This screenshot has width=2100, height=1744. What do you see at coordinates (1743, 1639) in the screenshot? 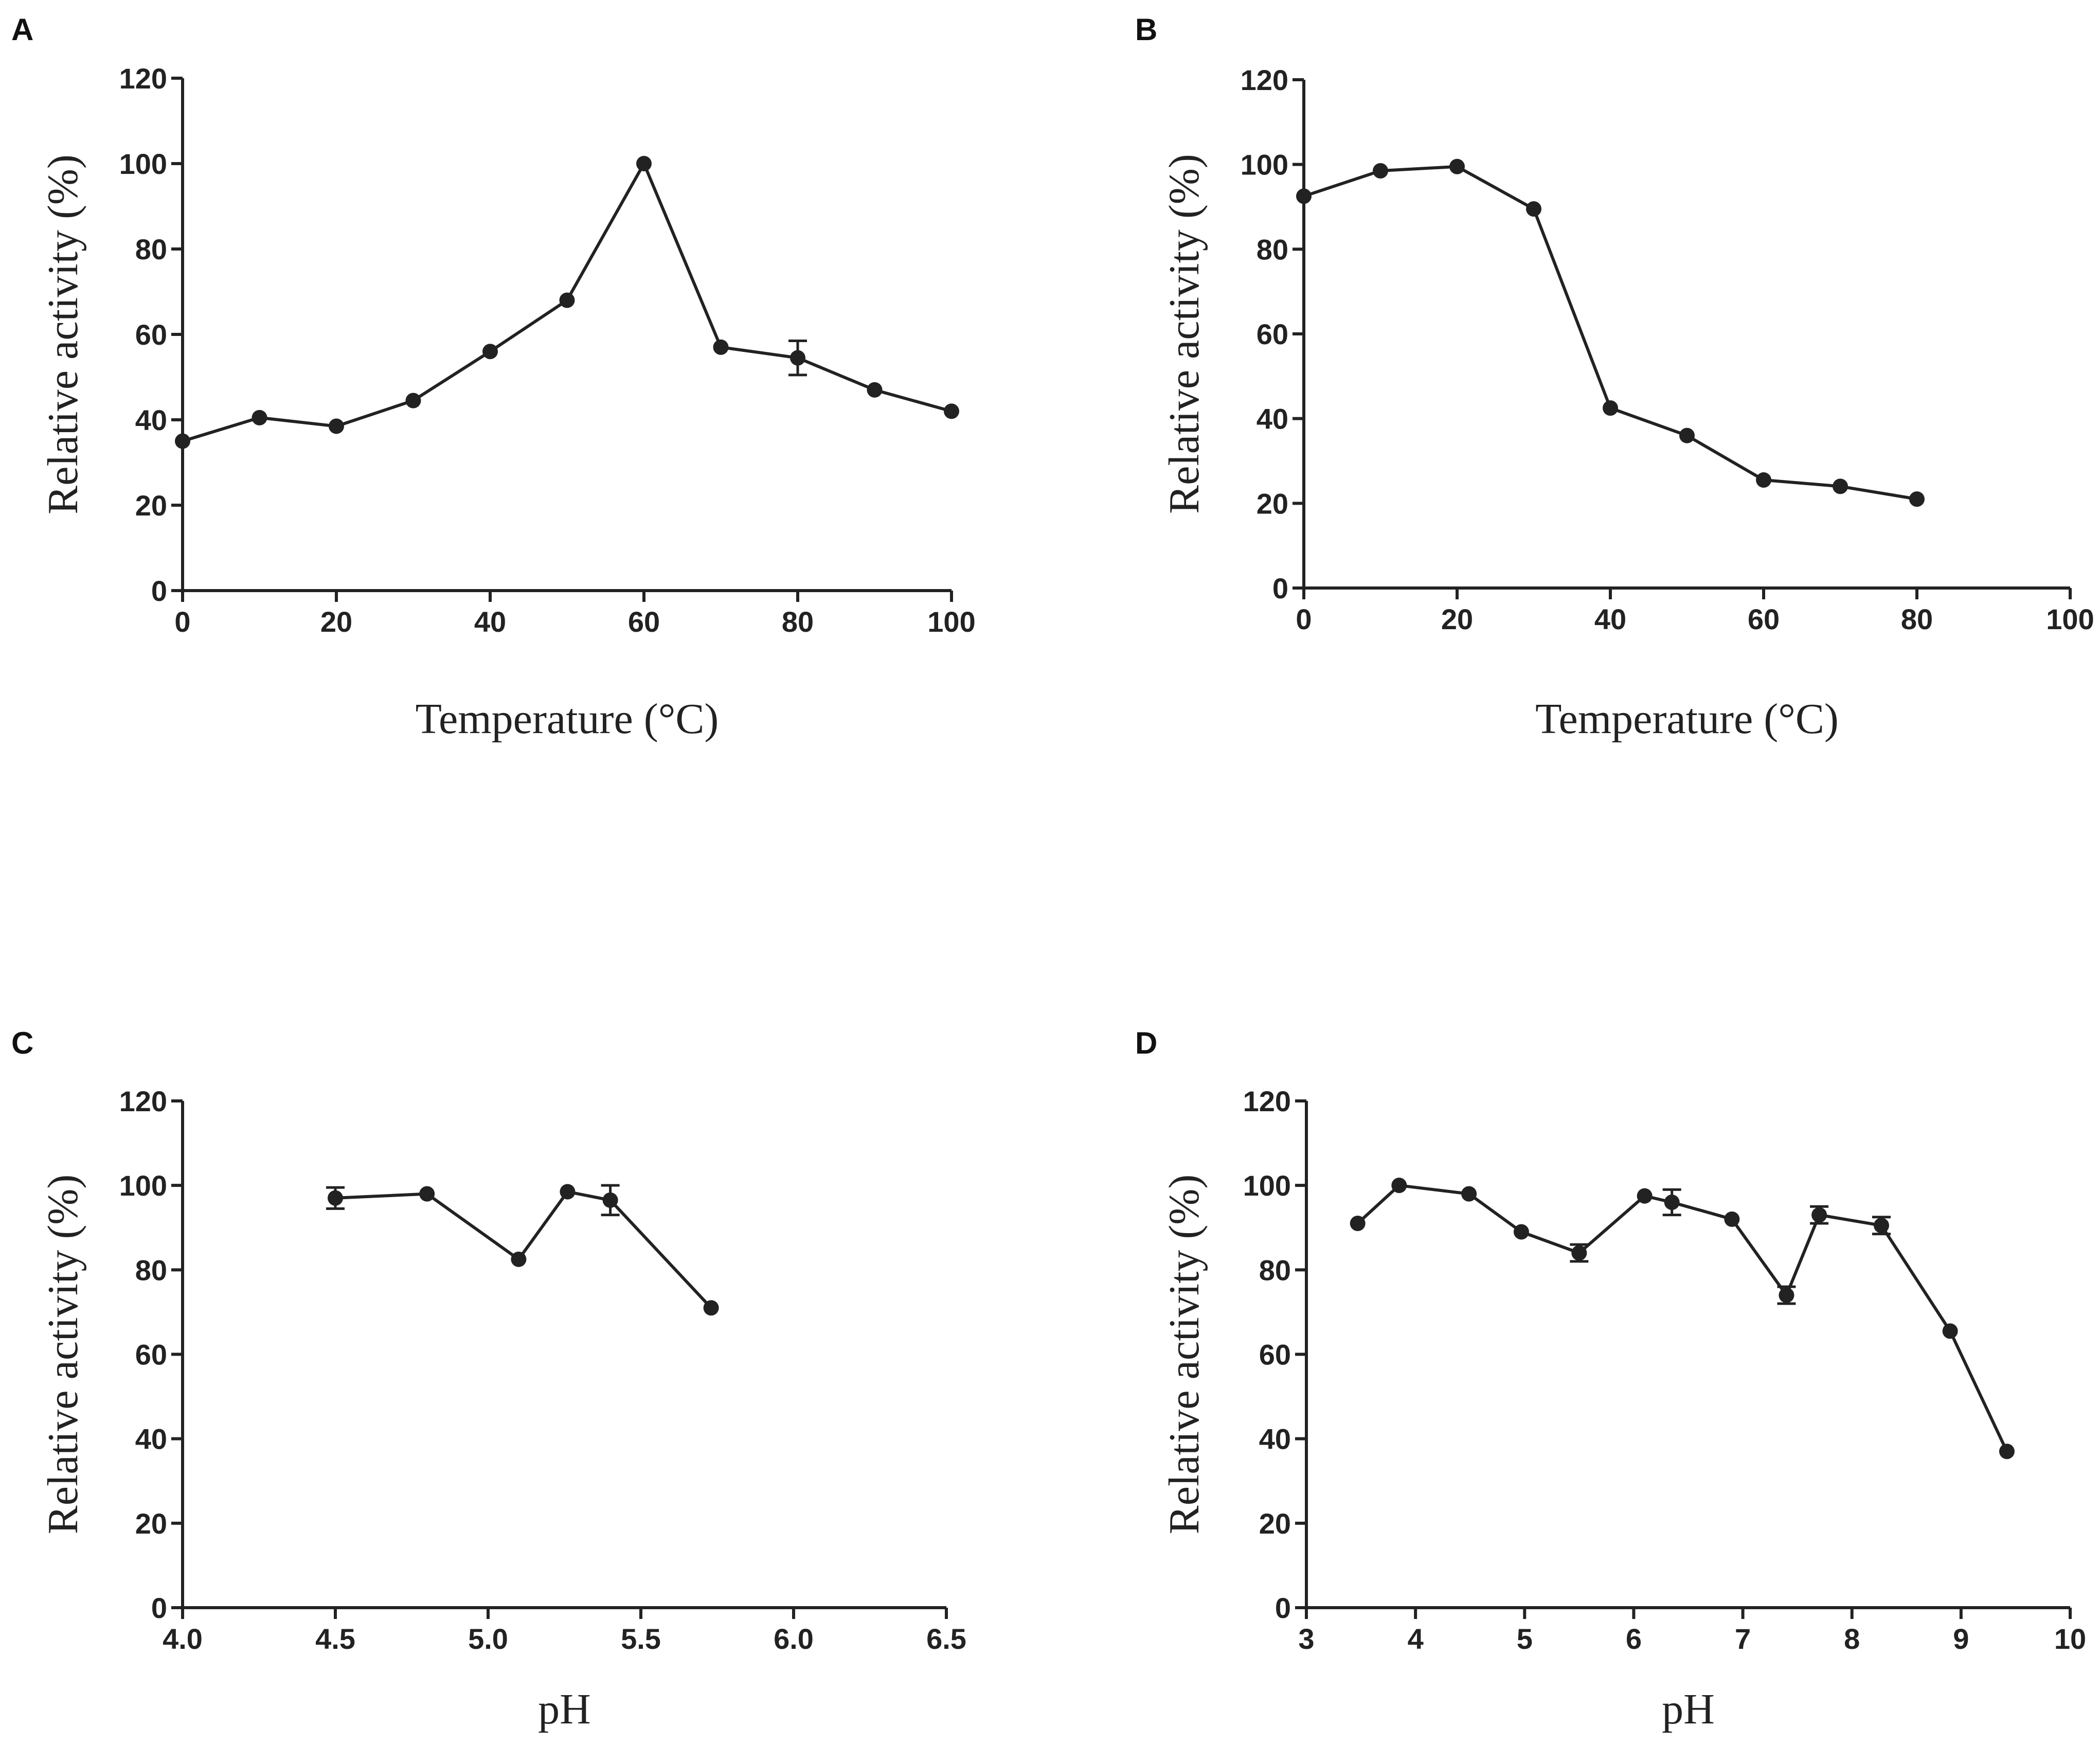
I see `x-tick-label: 7` at bounding box center [1743, 1639].